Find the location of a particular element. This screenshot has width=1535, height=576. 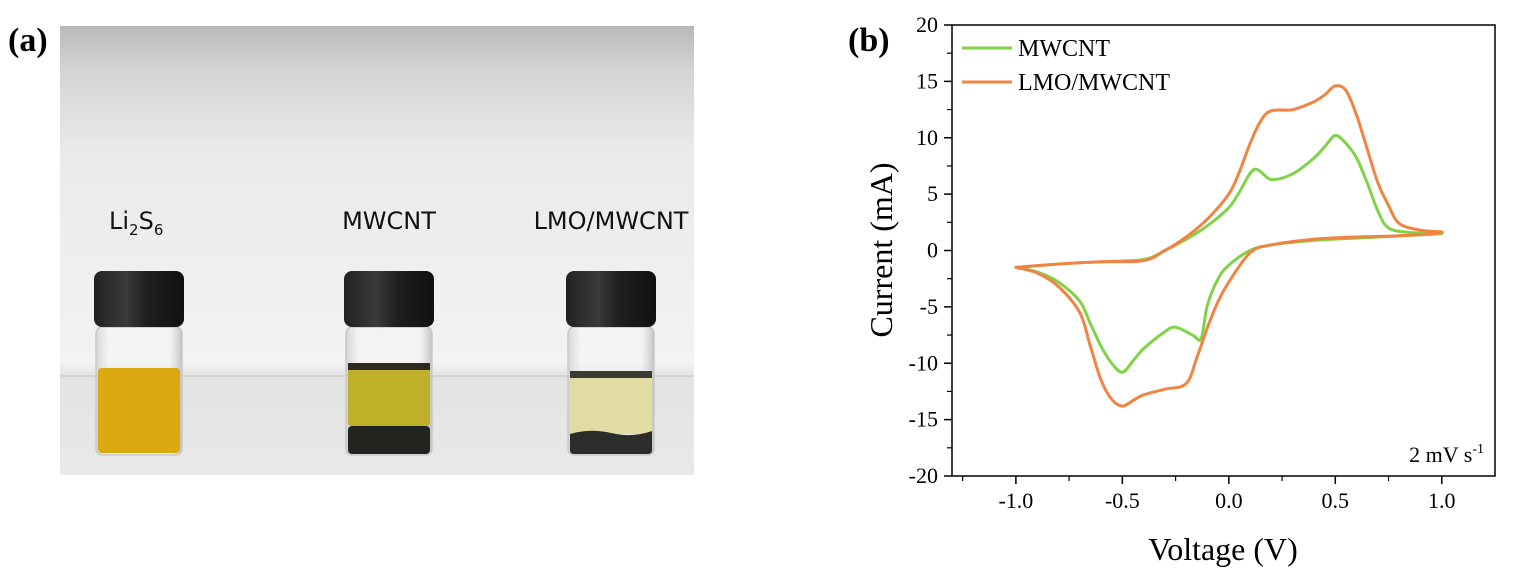

legend: MWCNT LMO/MWCNT is located at coordinates (1066, 66).